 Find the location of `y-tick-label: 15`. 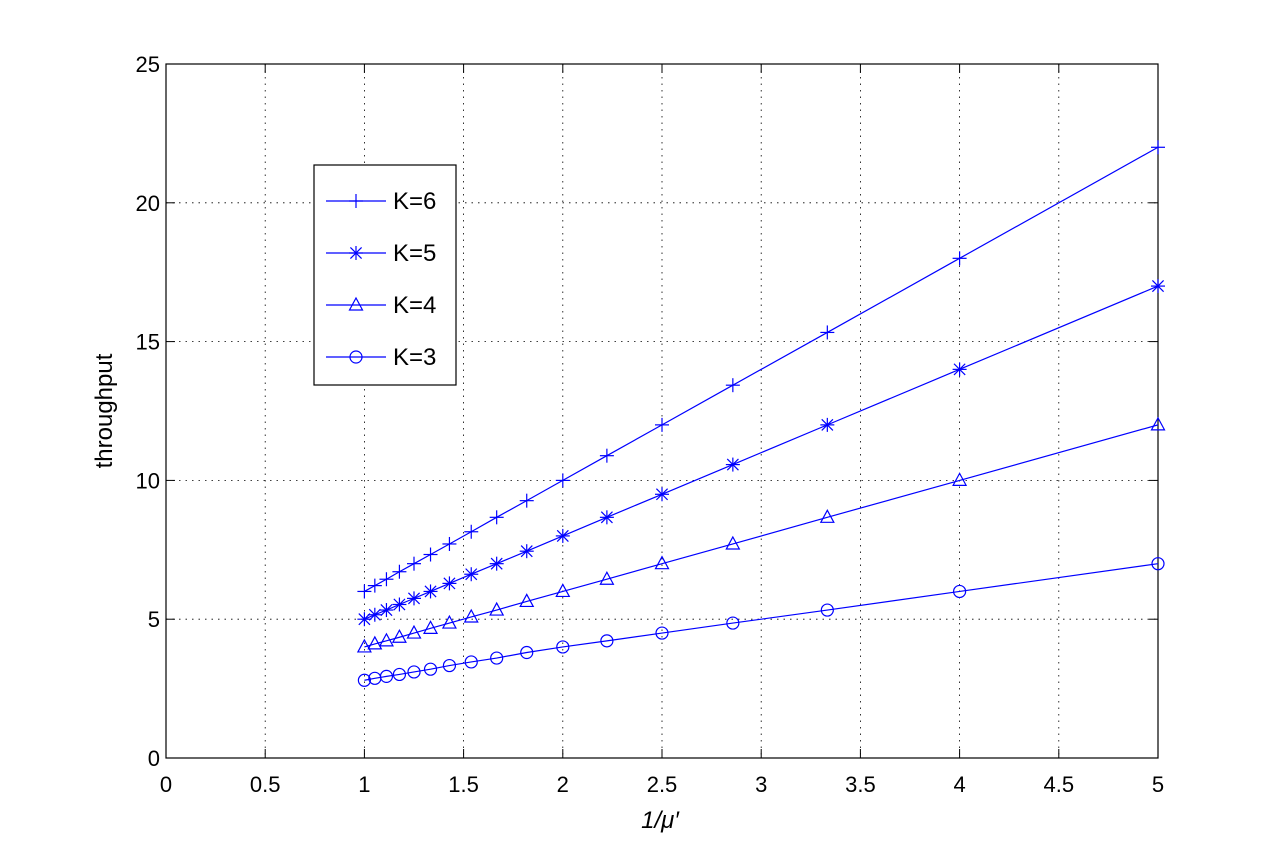

y-tick-label: 15 is located at coordinates (148, 342).